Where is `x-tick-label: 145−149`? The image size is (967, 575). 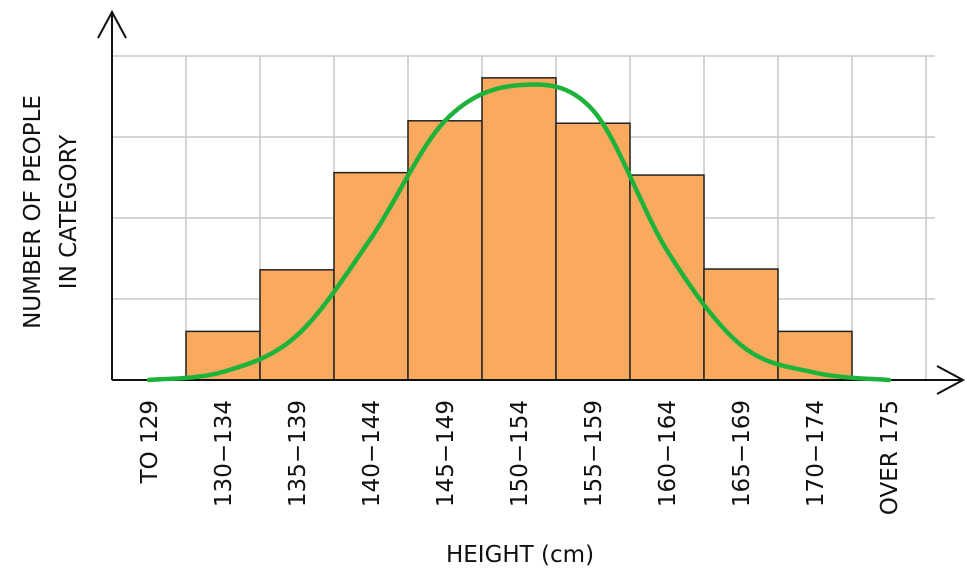 x-tick-label: 145−149 is located at coordinates (446, 453).